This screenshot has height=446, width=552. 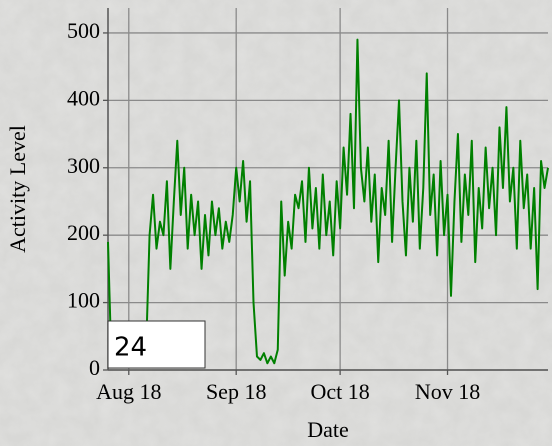 I want to click on y-tick-label: 100, so click(x=83, y=300).